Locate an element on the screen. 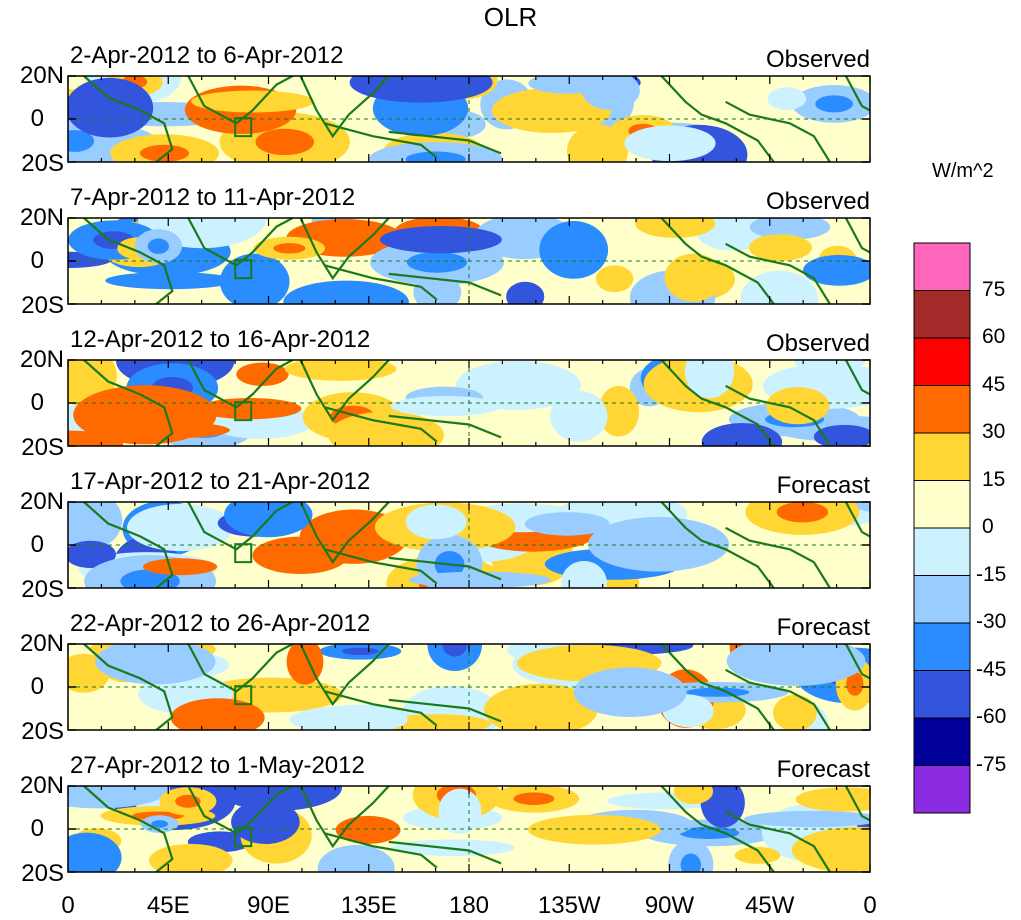  legend-tick-label: 45 is located at coordinates (994, 384).